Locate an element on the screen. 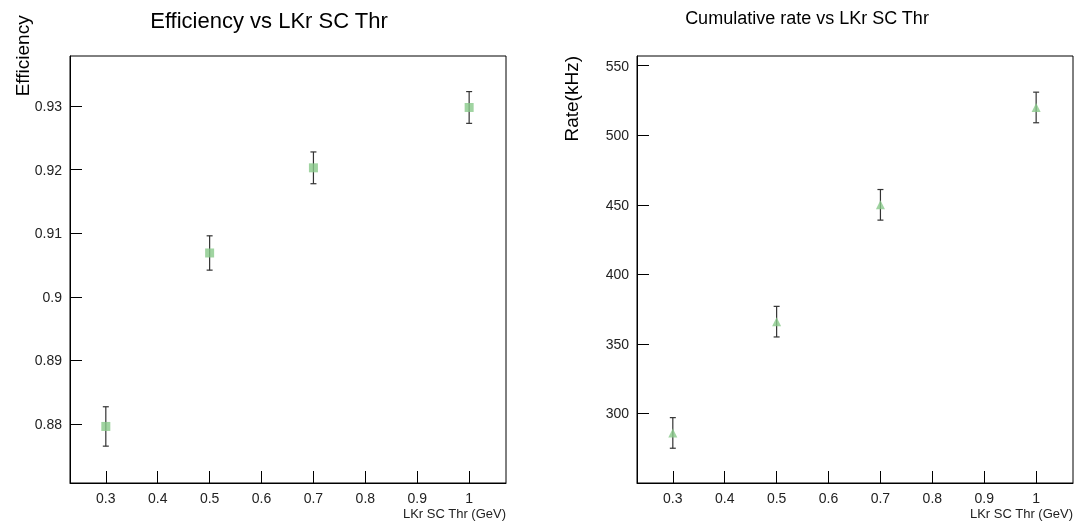 This screenshot has width=1076, height=526. y-tick-label: 0.93 is located at coordinates (48, 106).